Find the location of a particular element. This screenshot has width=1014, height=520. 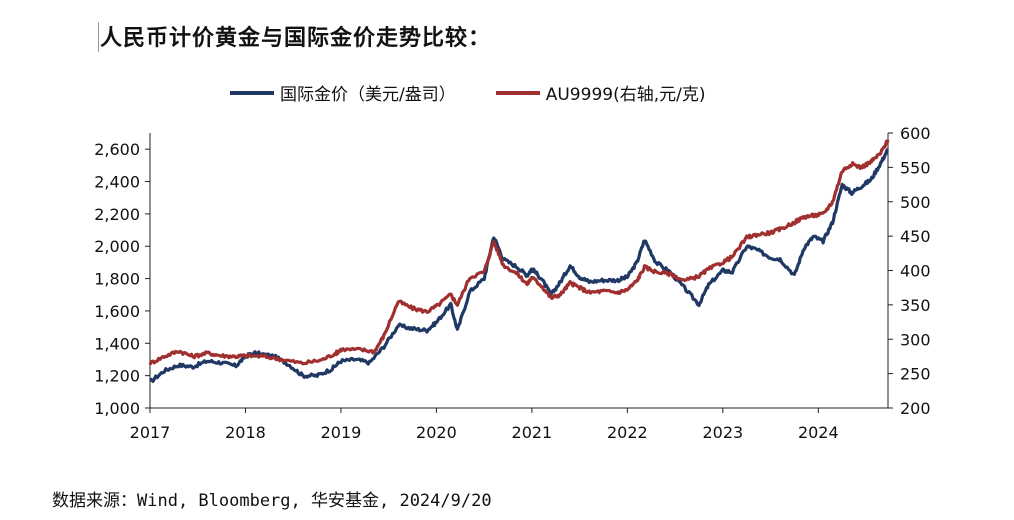

legend-swatch-au9999 is located at coordinates (517, 92).